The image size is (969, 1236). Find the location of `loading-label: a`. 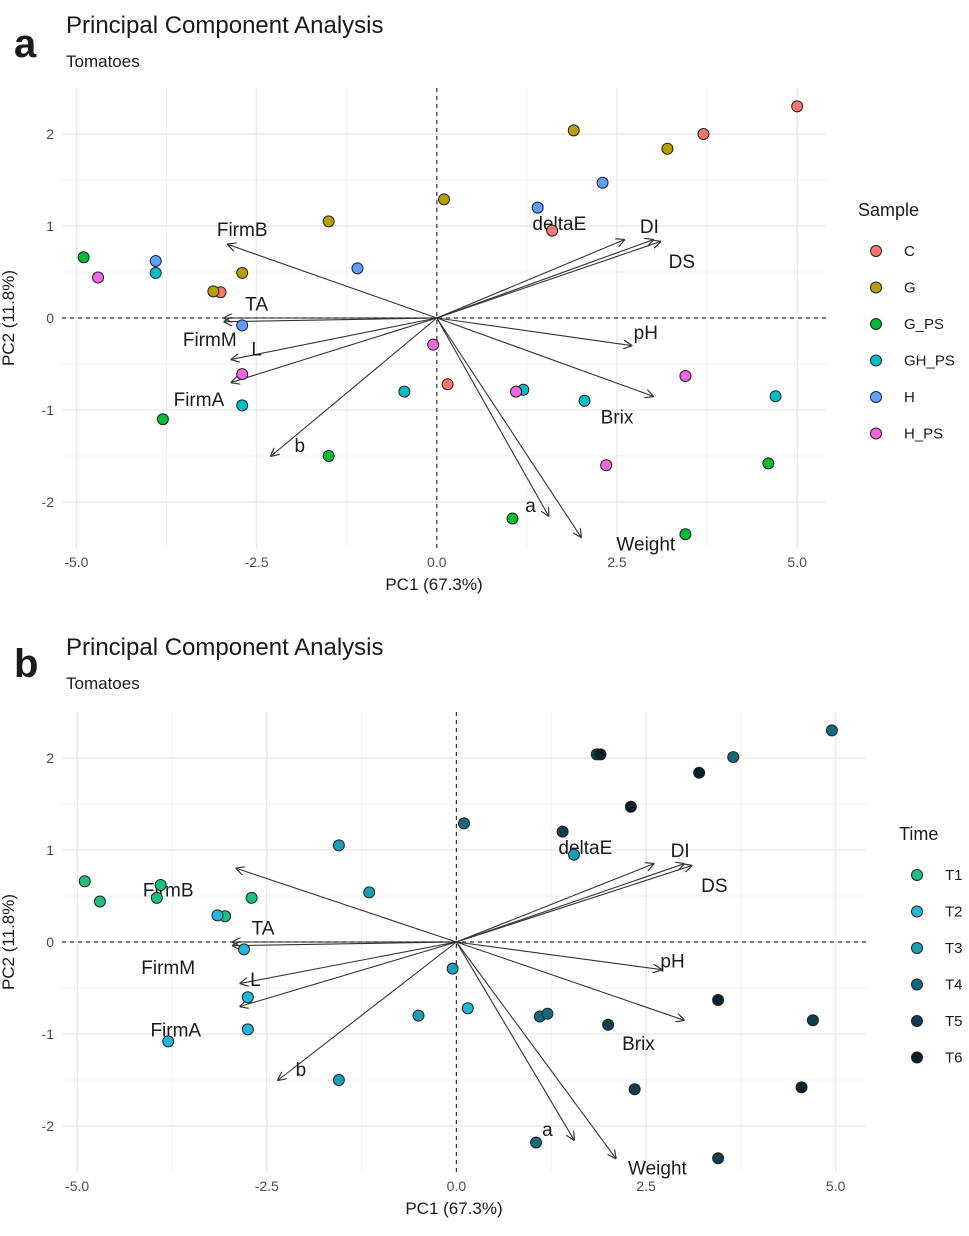

loading-label: a is located at coordinates (547, 1130).